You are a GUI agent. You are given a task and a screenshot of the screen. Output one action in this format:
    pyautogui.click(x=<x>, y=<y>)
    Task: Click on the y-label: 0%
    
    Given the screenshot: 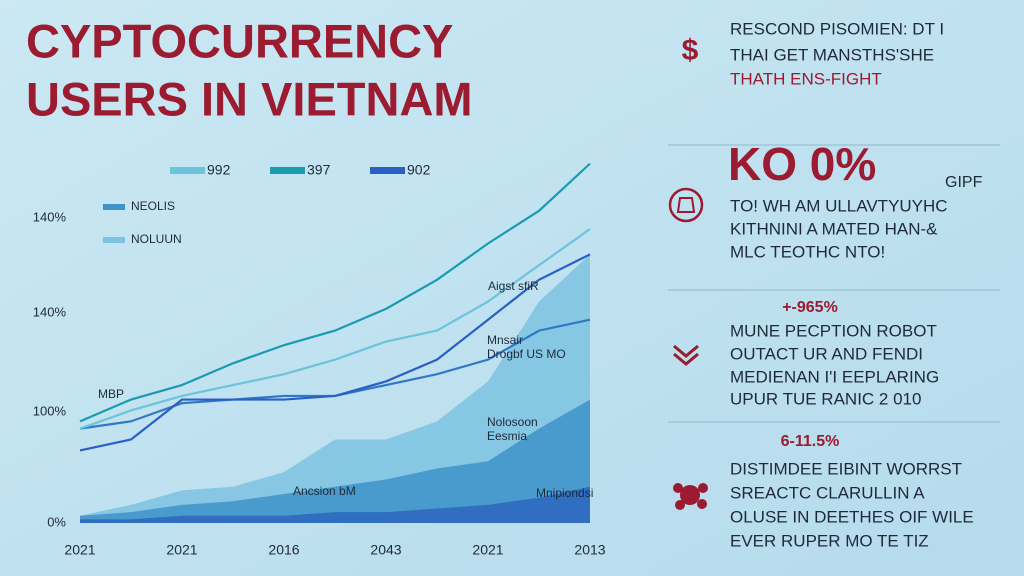 What is the action you would take?
    pyautogui.click(x=56, y=521)
    